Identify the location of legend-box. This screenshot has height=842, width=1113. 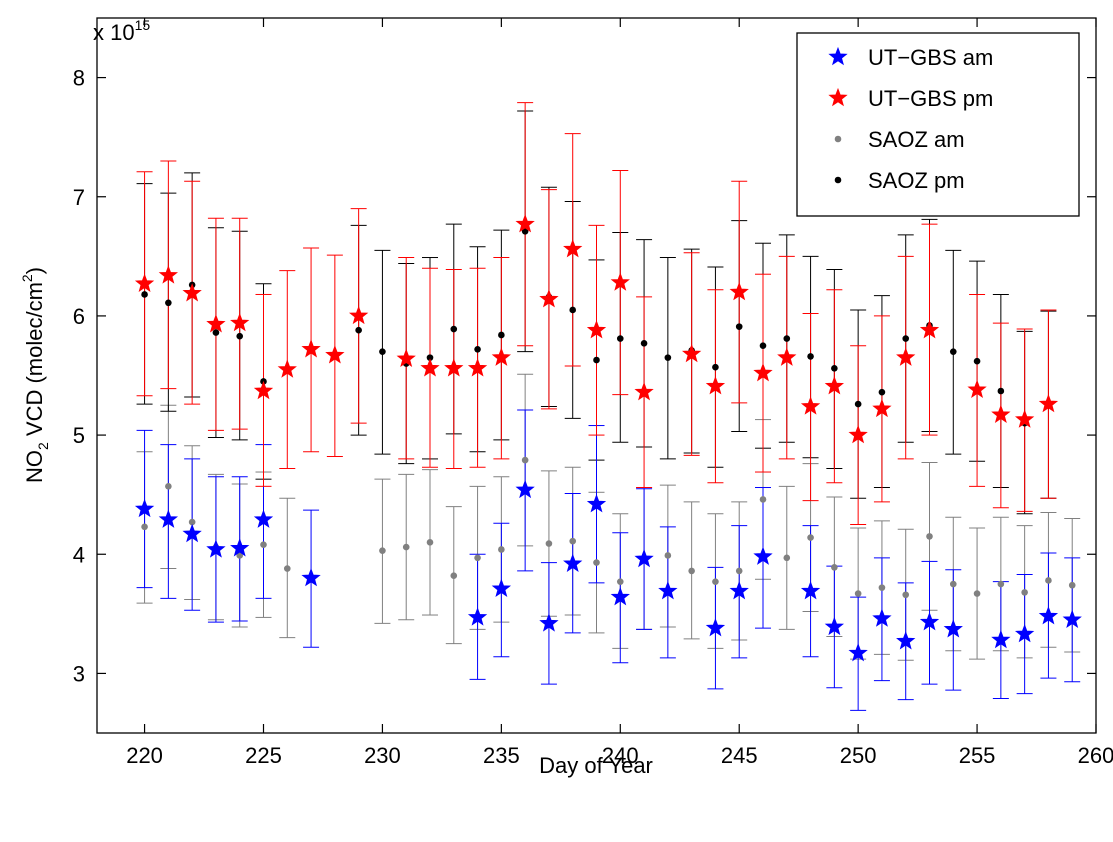
(938, 124).